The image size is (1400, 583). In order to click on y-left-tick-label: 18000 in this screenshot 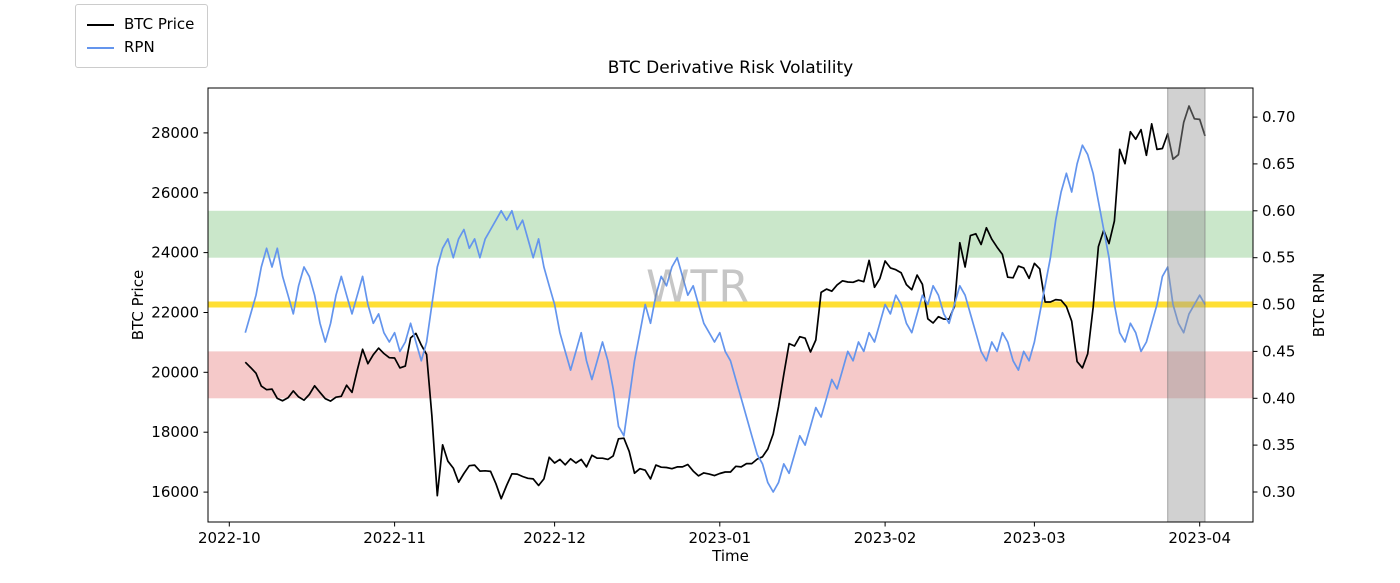, I will do `click(175, 432)`.